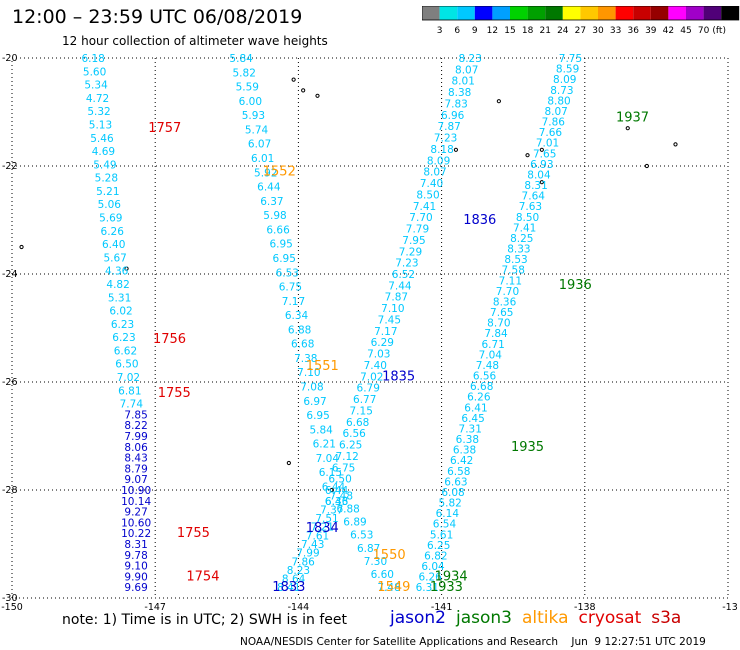  What do you see at coordinates (435, 556) in the screenshot?
I see `wave-height-value: 6.82` at bounding box center [435, 556].